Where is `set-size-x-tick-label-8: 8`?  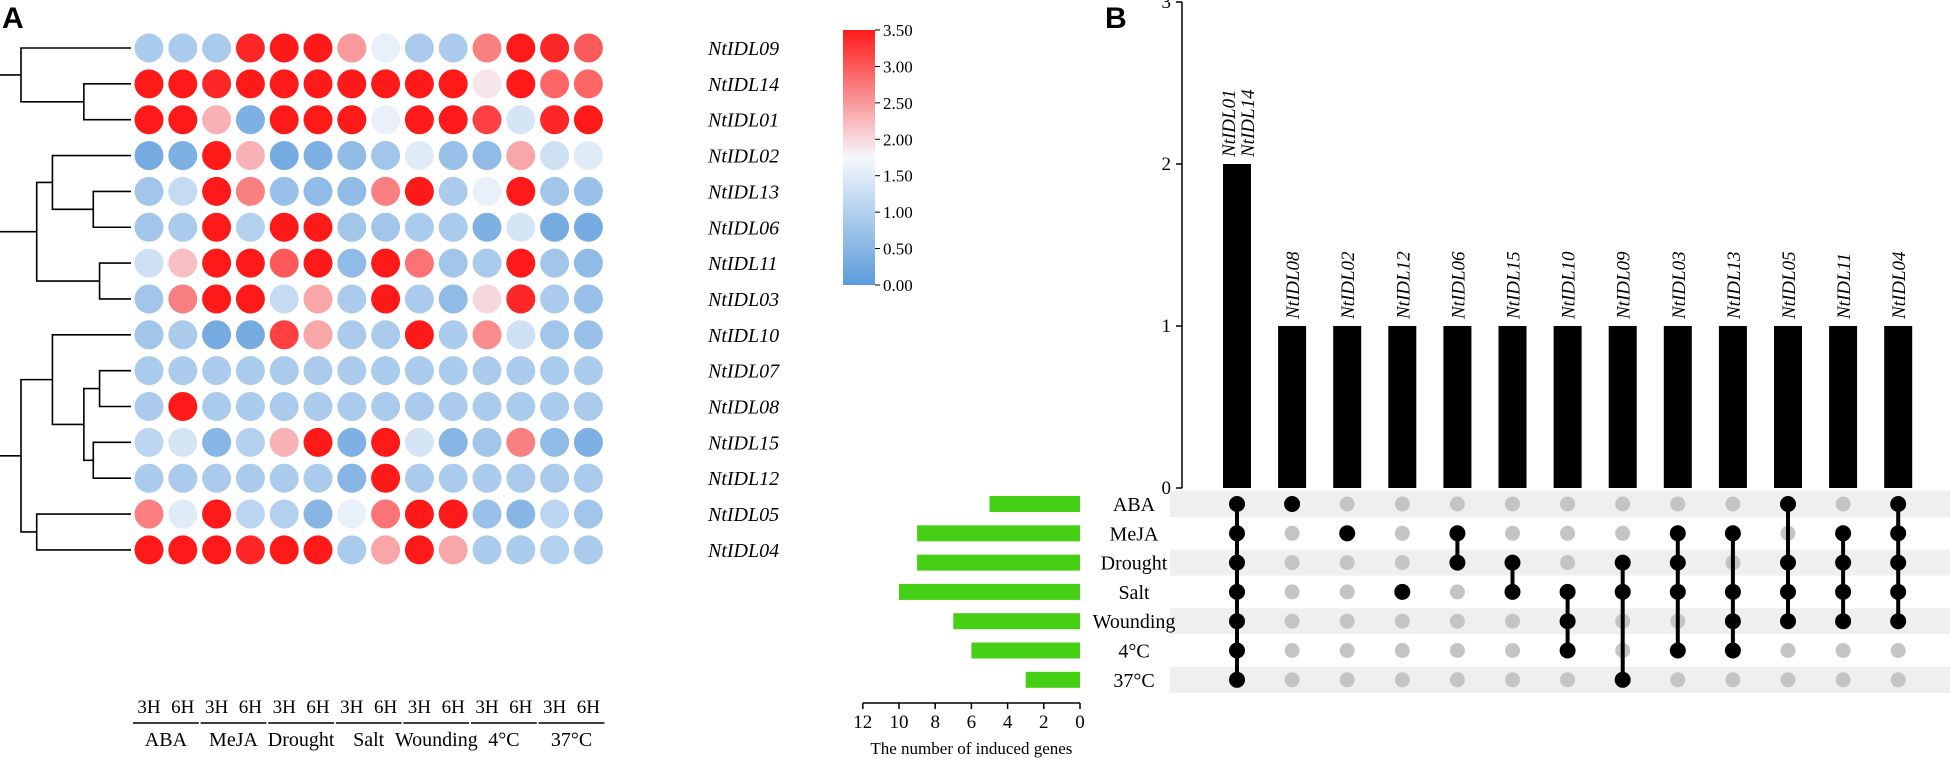 set-size-x-tick-label-8: 8 is located at coordinates (935, 722).